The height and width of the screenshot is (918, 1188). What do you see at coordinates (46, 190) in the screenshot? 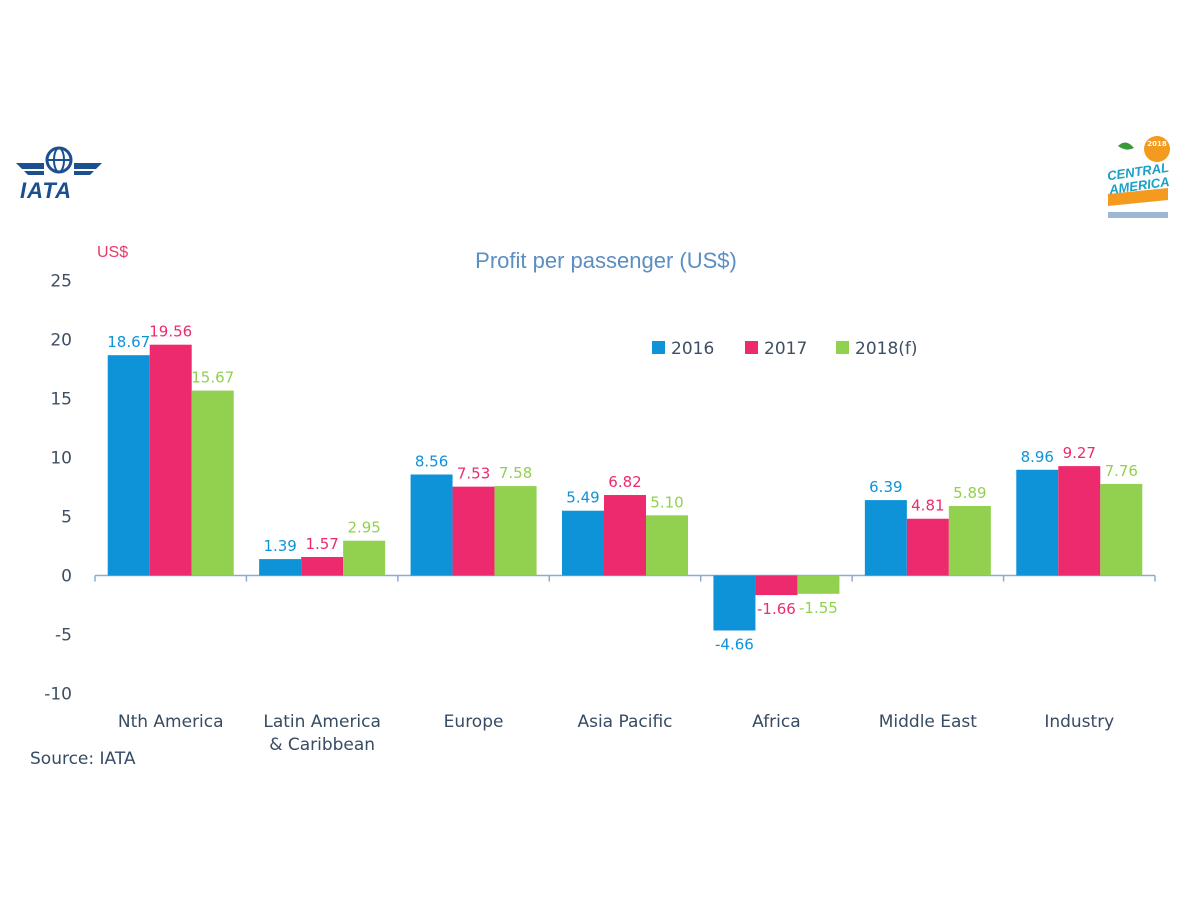
I see `iata-logo-text: IATA` at bounding box center [46, 190].